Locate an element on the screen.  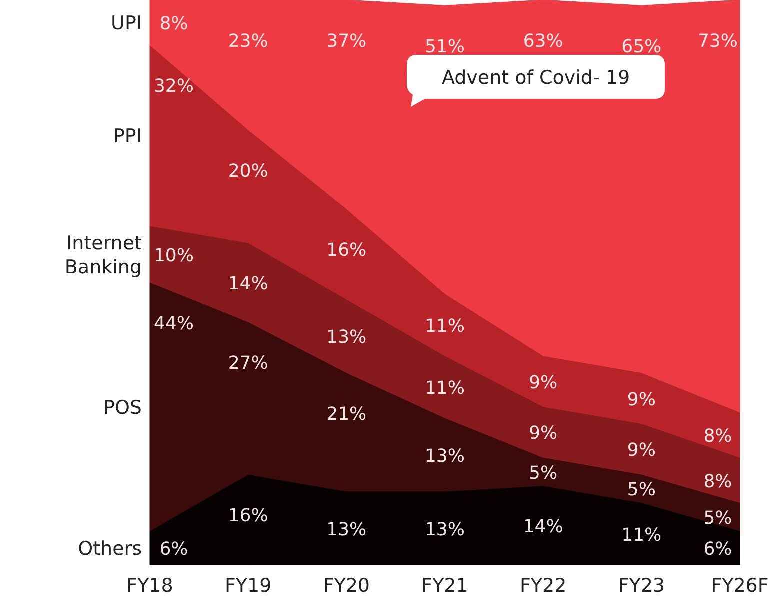
annotation: Advent of Covid- 19 is located at coordinates (536, 78).